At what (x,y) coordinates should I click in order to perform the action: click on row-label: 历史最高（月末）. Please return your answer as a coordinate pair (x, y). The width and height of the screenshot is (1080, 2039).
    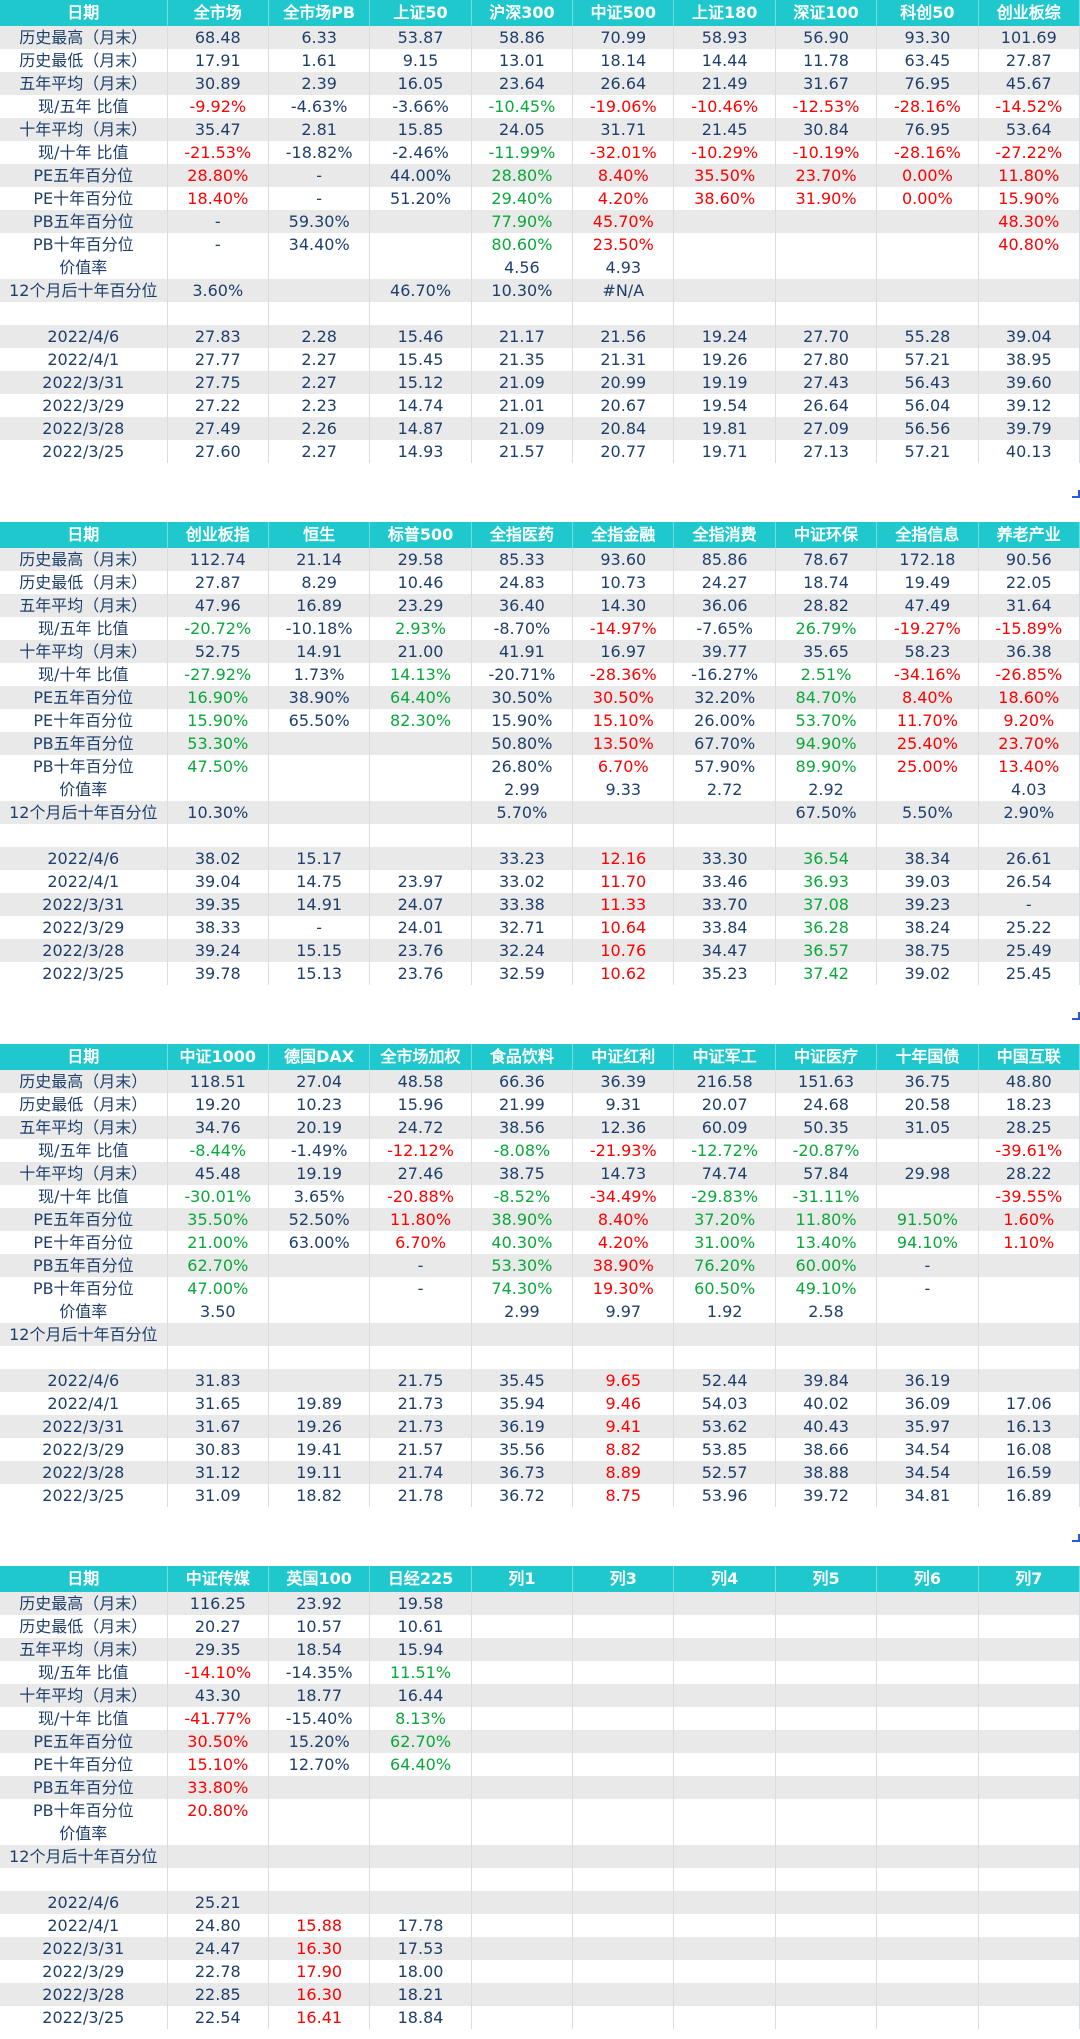
    Looking at the image, I should click on (84, 37).